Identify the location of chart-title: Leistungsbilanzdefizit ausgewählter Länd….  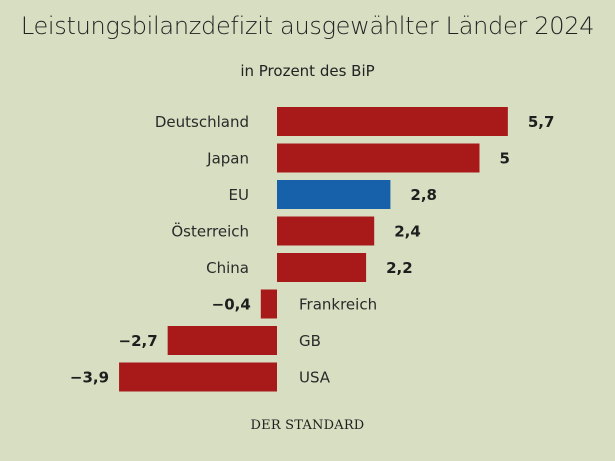
(307, 26).